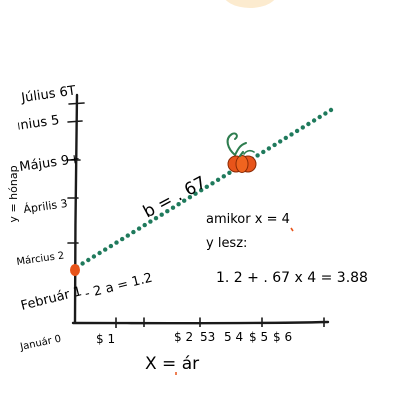 The width and height of the screenshot is (400, 400). I want to click on slope-annotation: b = . 67, so click(175, 198).